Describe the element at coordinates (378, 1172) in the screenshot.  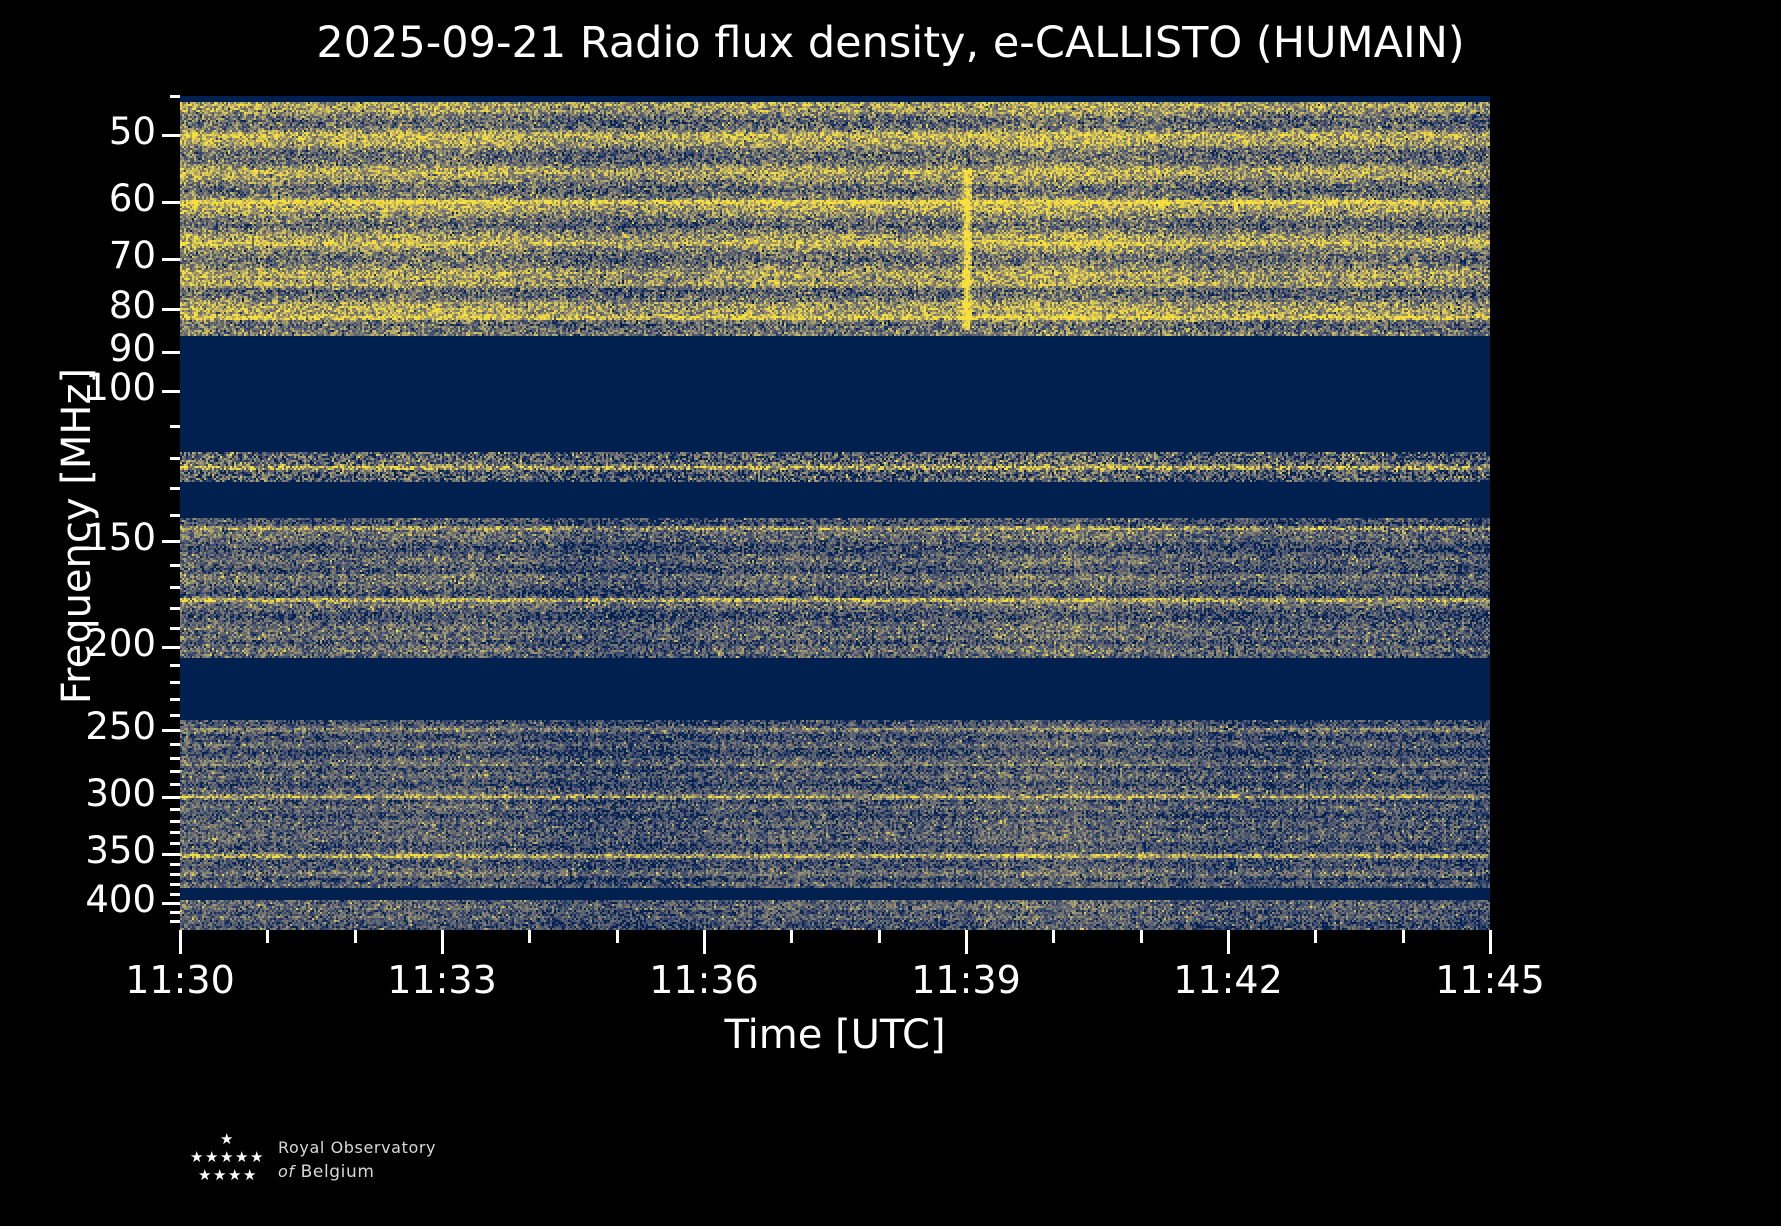
I see `logo-line-2: of Belgium` at that location.